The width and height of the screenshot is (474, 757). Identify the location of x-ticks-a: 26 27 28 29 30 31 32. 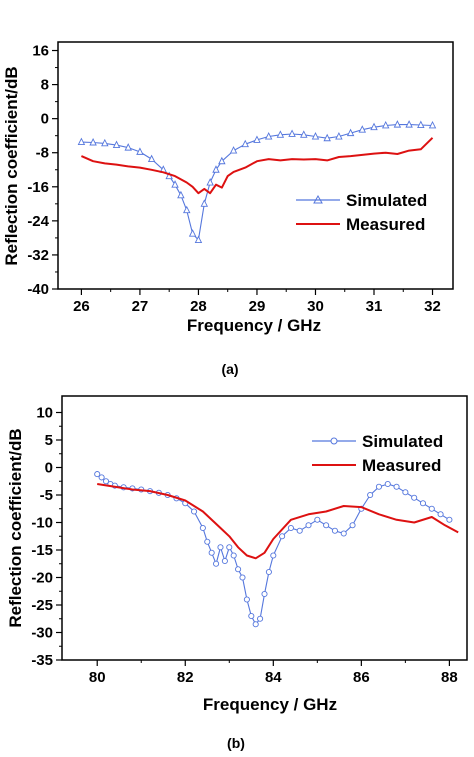
(257, 302).